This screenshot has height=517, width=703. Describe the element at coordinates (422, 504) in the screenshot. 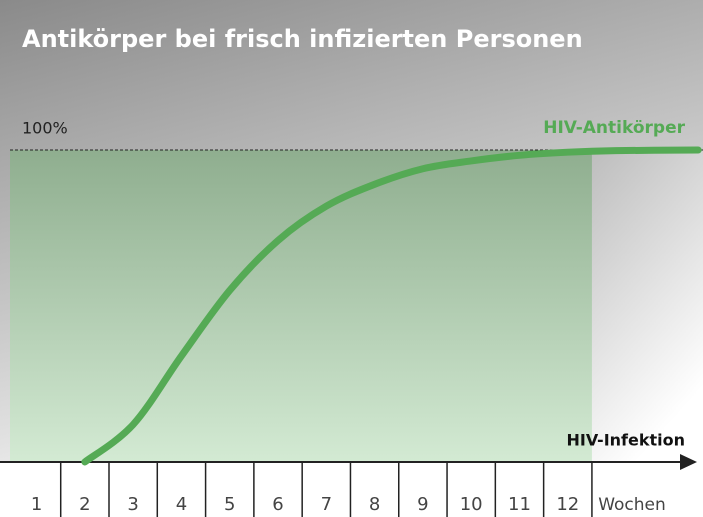

I see `x-tick-label: 9` at that location.